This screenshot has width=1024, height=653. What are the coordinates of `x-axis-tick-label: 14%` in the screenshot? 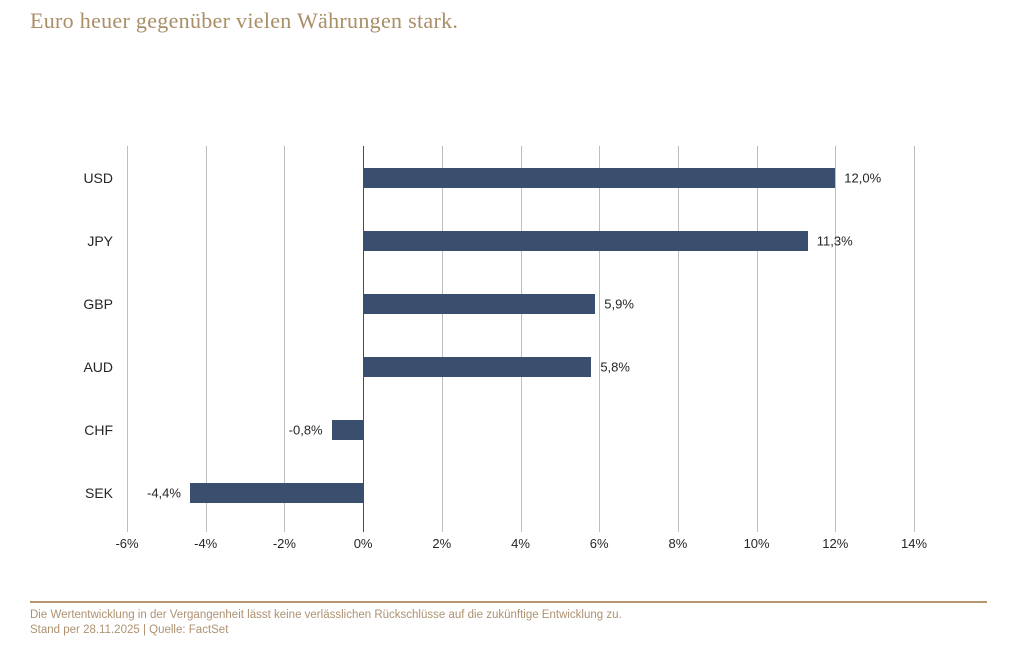 It's located at (914, 543).